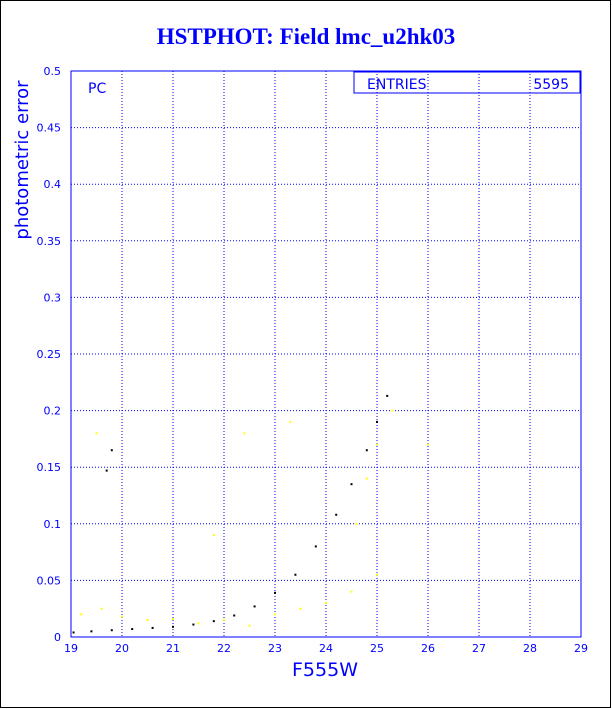 The height and width of the screenshot is (709, 612). I want to click on y-tick-label-8: 0.4, so click(53, 184).